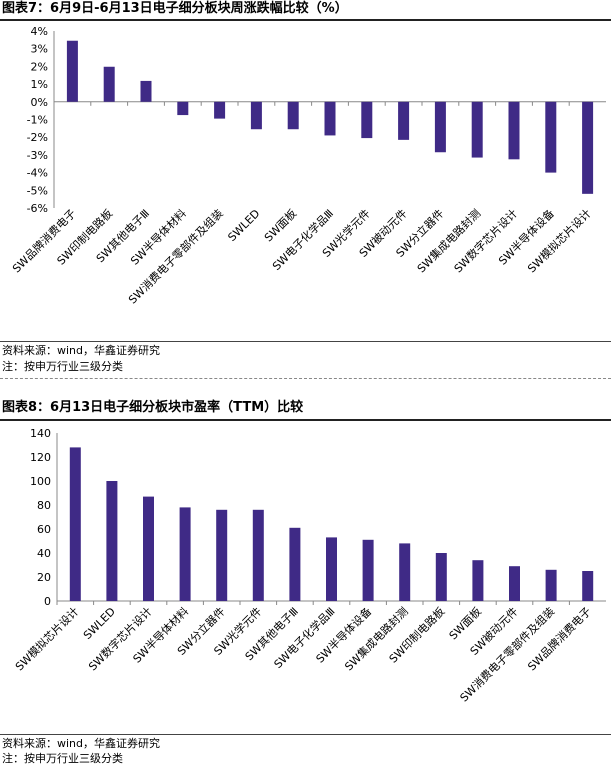 The width and height of the screenshot is (611, 767). What do you see at coordinates (39, 49) in the screenshot?
I see `y-tick-label: 3%` at bounding box center [39, 49].